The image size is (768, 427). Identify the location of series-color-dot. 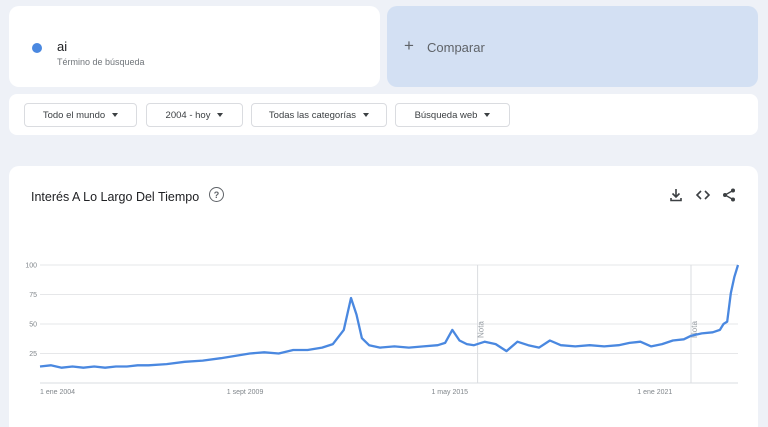
(37, 48).